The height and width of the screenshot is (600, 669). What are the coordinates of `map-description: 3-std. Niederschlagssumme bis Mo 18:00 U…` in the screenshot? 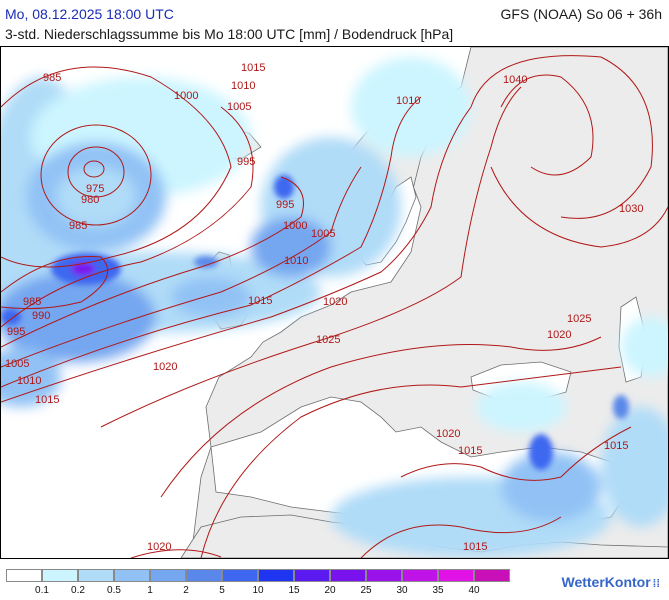 It's located at (229, 34).